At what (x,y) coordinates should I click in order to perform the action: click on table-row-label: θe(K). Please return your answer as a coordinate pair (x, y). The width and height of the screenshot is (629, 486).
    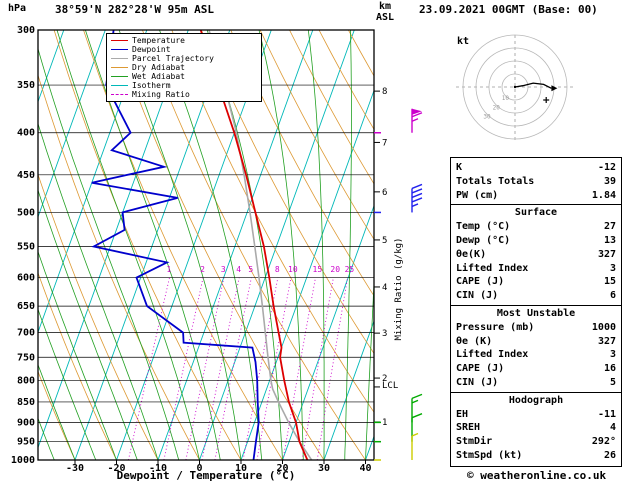
    Looking at the image, I should click on (471, 254).